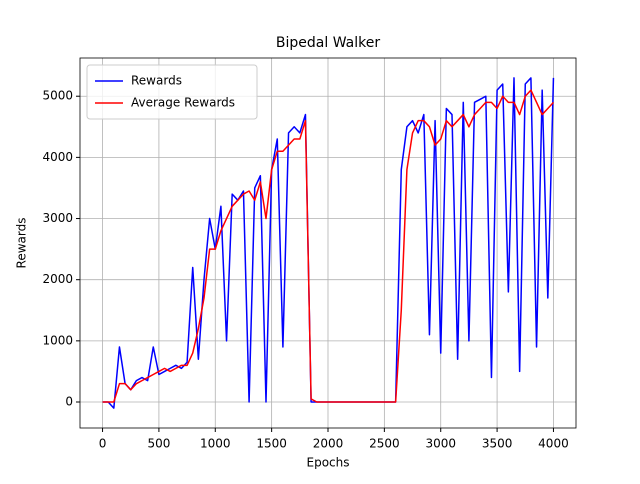 The image size is (640, 484). What do you see at coordinates (57, 279) in the screenshot?
I see `y-tick-label: 2000` at bounding box center [57, 279].